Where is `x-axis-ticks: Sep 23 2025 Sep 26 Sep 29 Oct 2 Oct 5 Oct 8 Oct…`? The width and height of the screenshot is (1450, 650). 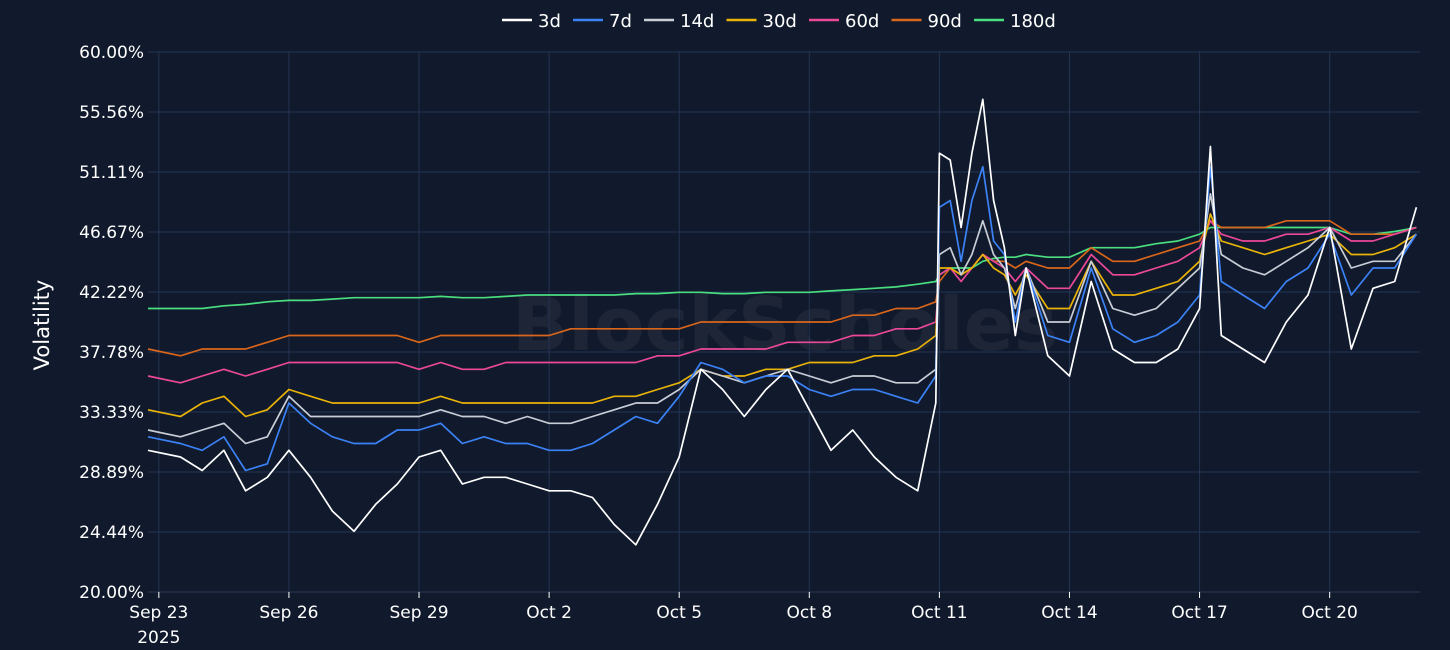 x-axis-ticks: Sep 23 2025 Sep 26 Sep 29 Oct 2 Oct 5 Oct 8 Oct… is located at coordinates (743, 620).